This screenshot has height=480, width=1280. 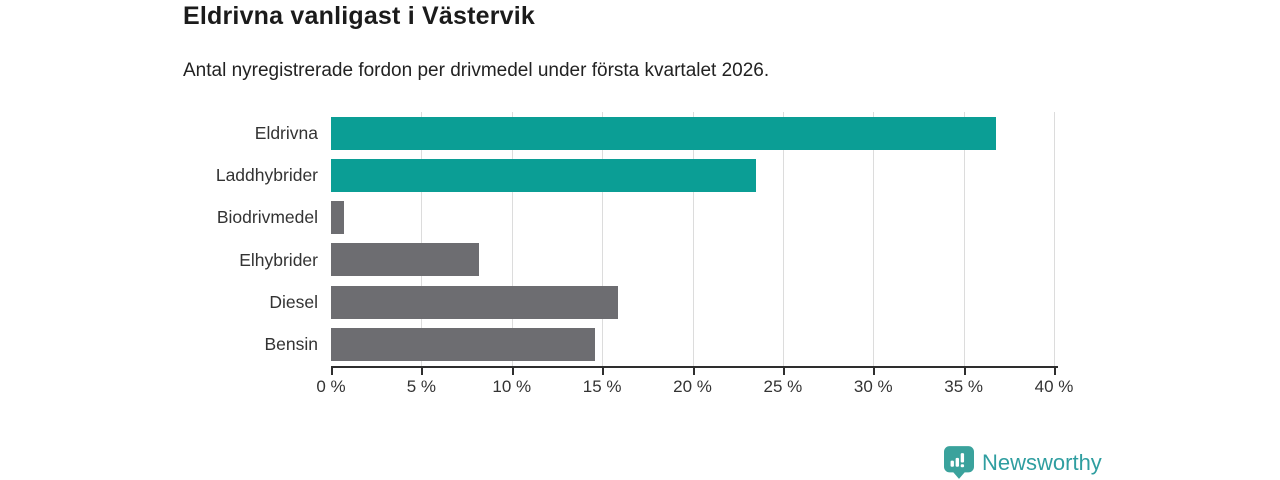 What do you see at coordinates (405, 260) in the screenshot?
I see `bar-elhybrider` at bounding box center [405, 260].